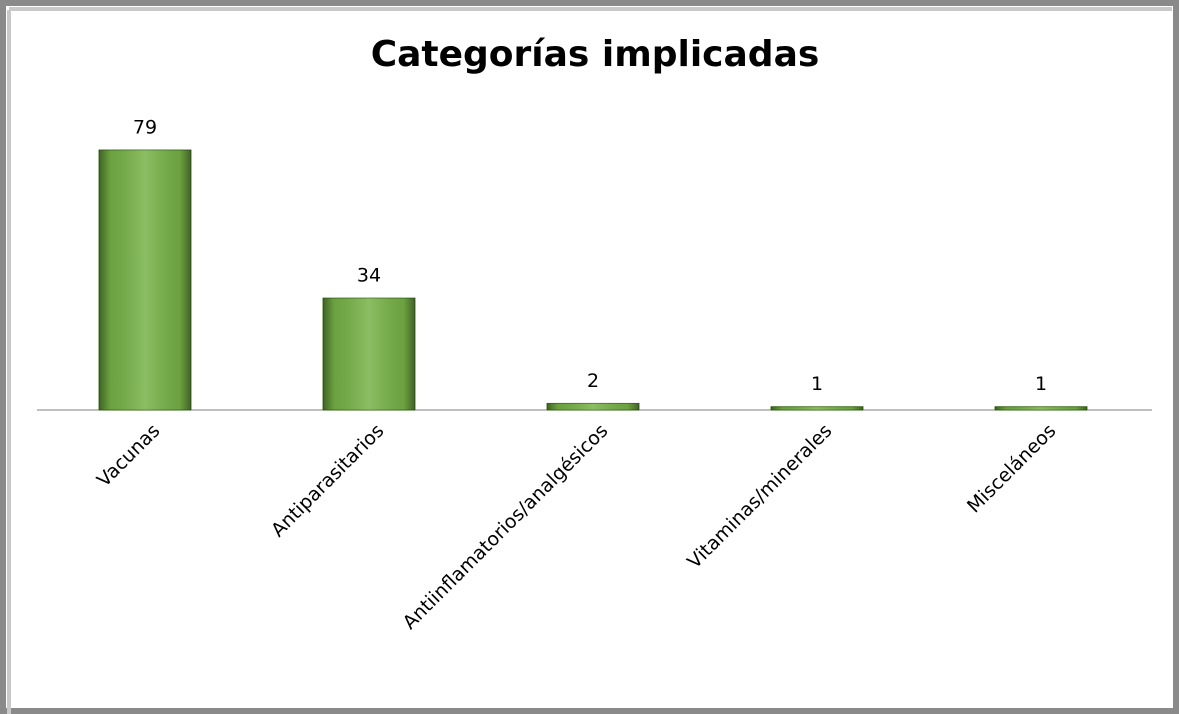 Image resolution: width=1179 pixels, height=714 pixels. What do you see at coordinates (369, 276) in the screenshot?
I see `data-label: 34` at bounding box center [369, 276].